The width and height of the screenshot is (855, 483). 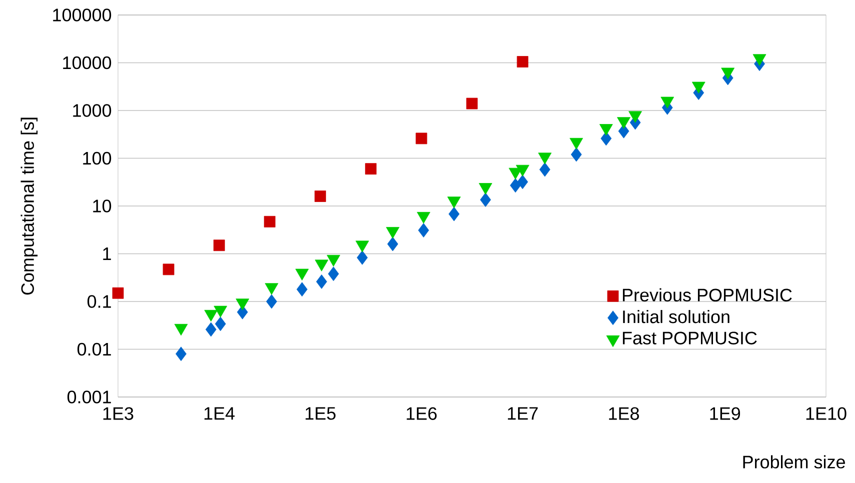 I want to click on x-axis-title: Problem size, so click(x=794, y=461).